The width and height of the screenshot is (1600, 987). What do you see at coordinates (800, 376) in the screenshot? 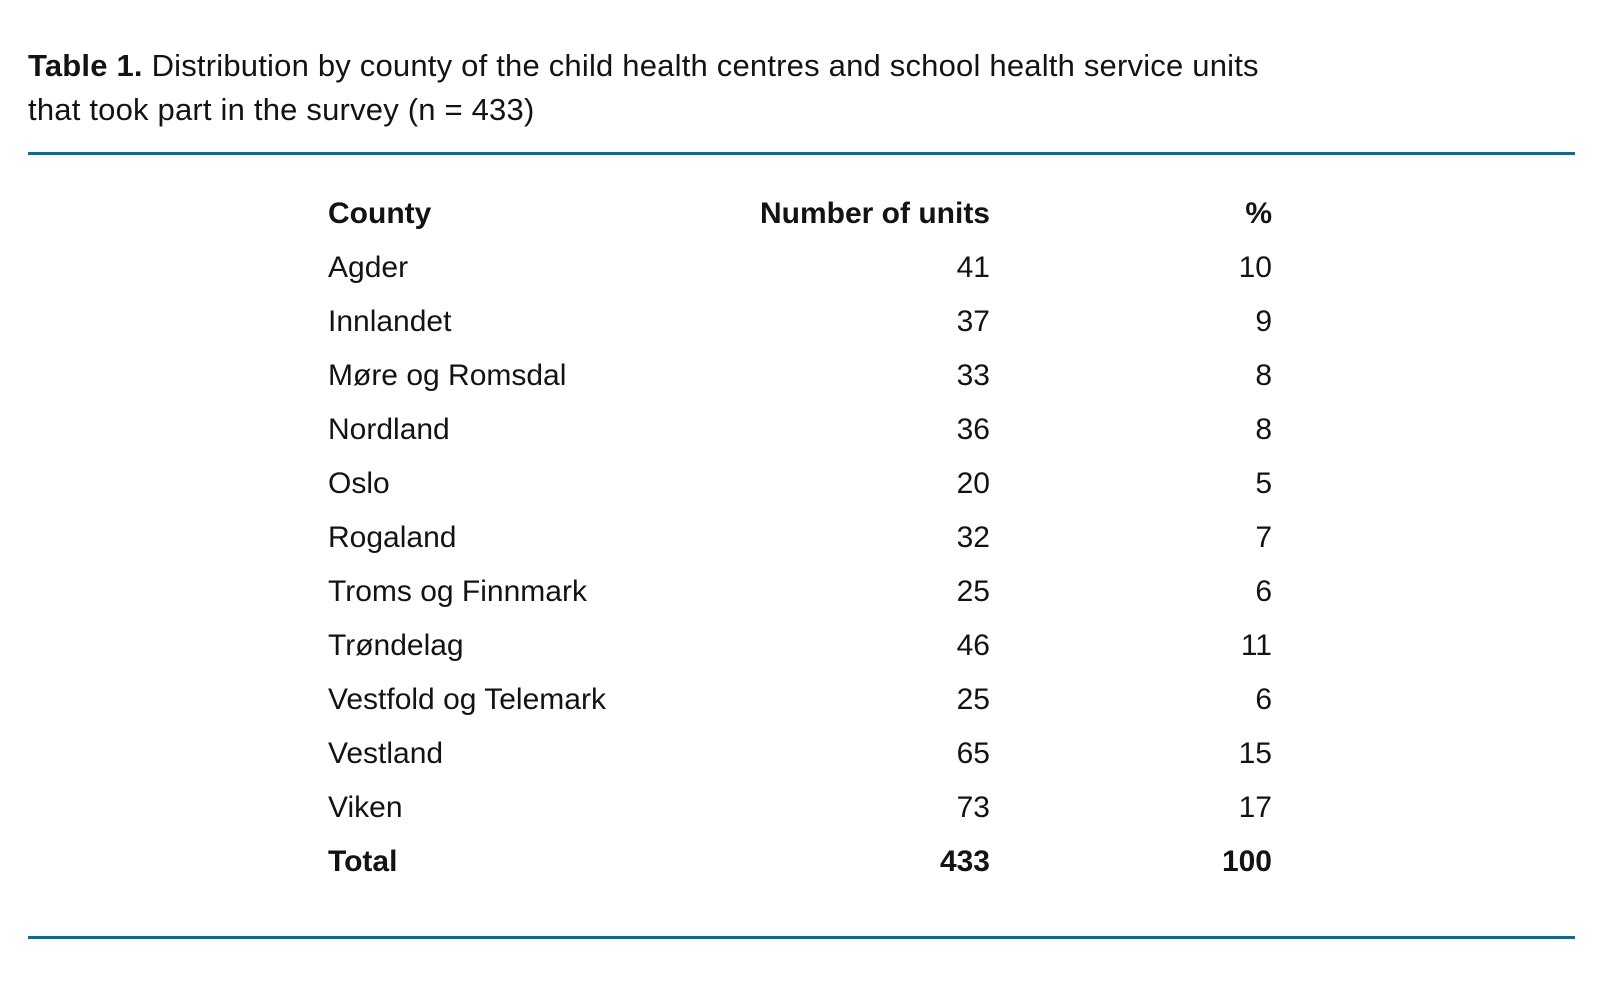
I see `table-row: Møre og Romsdal 33 8` at bounding box center [800, 376].